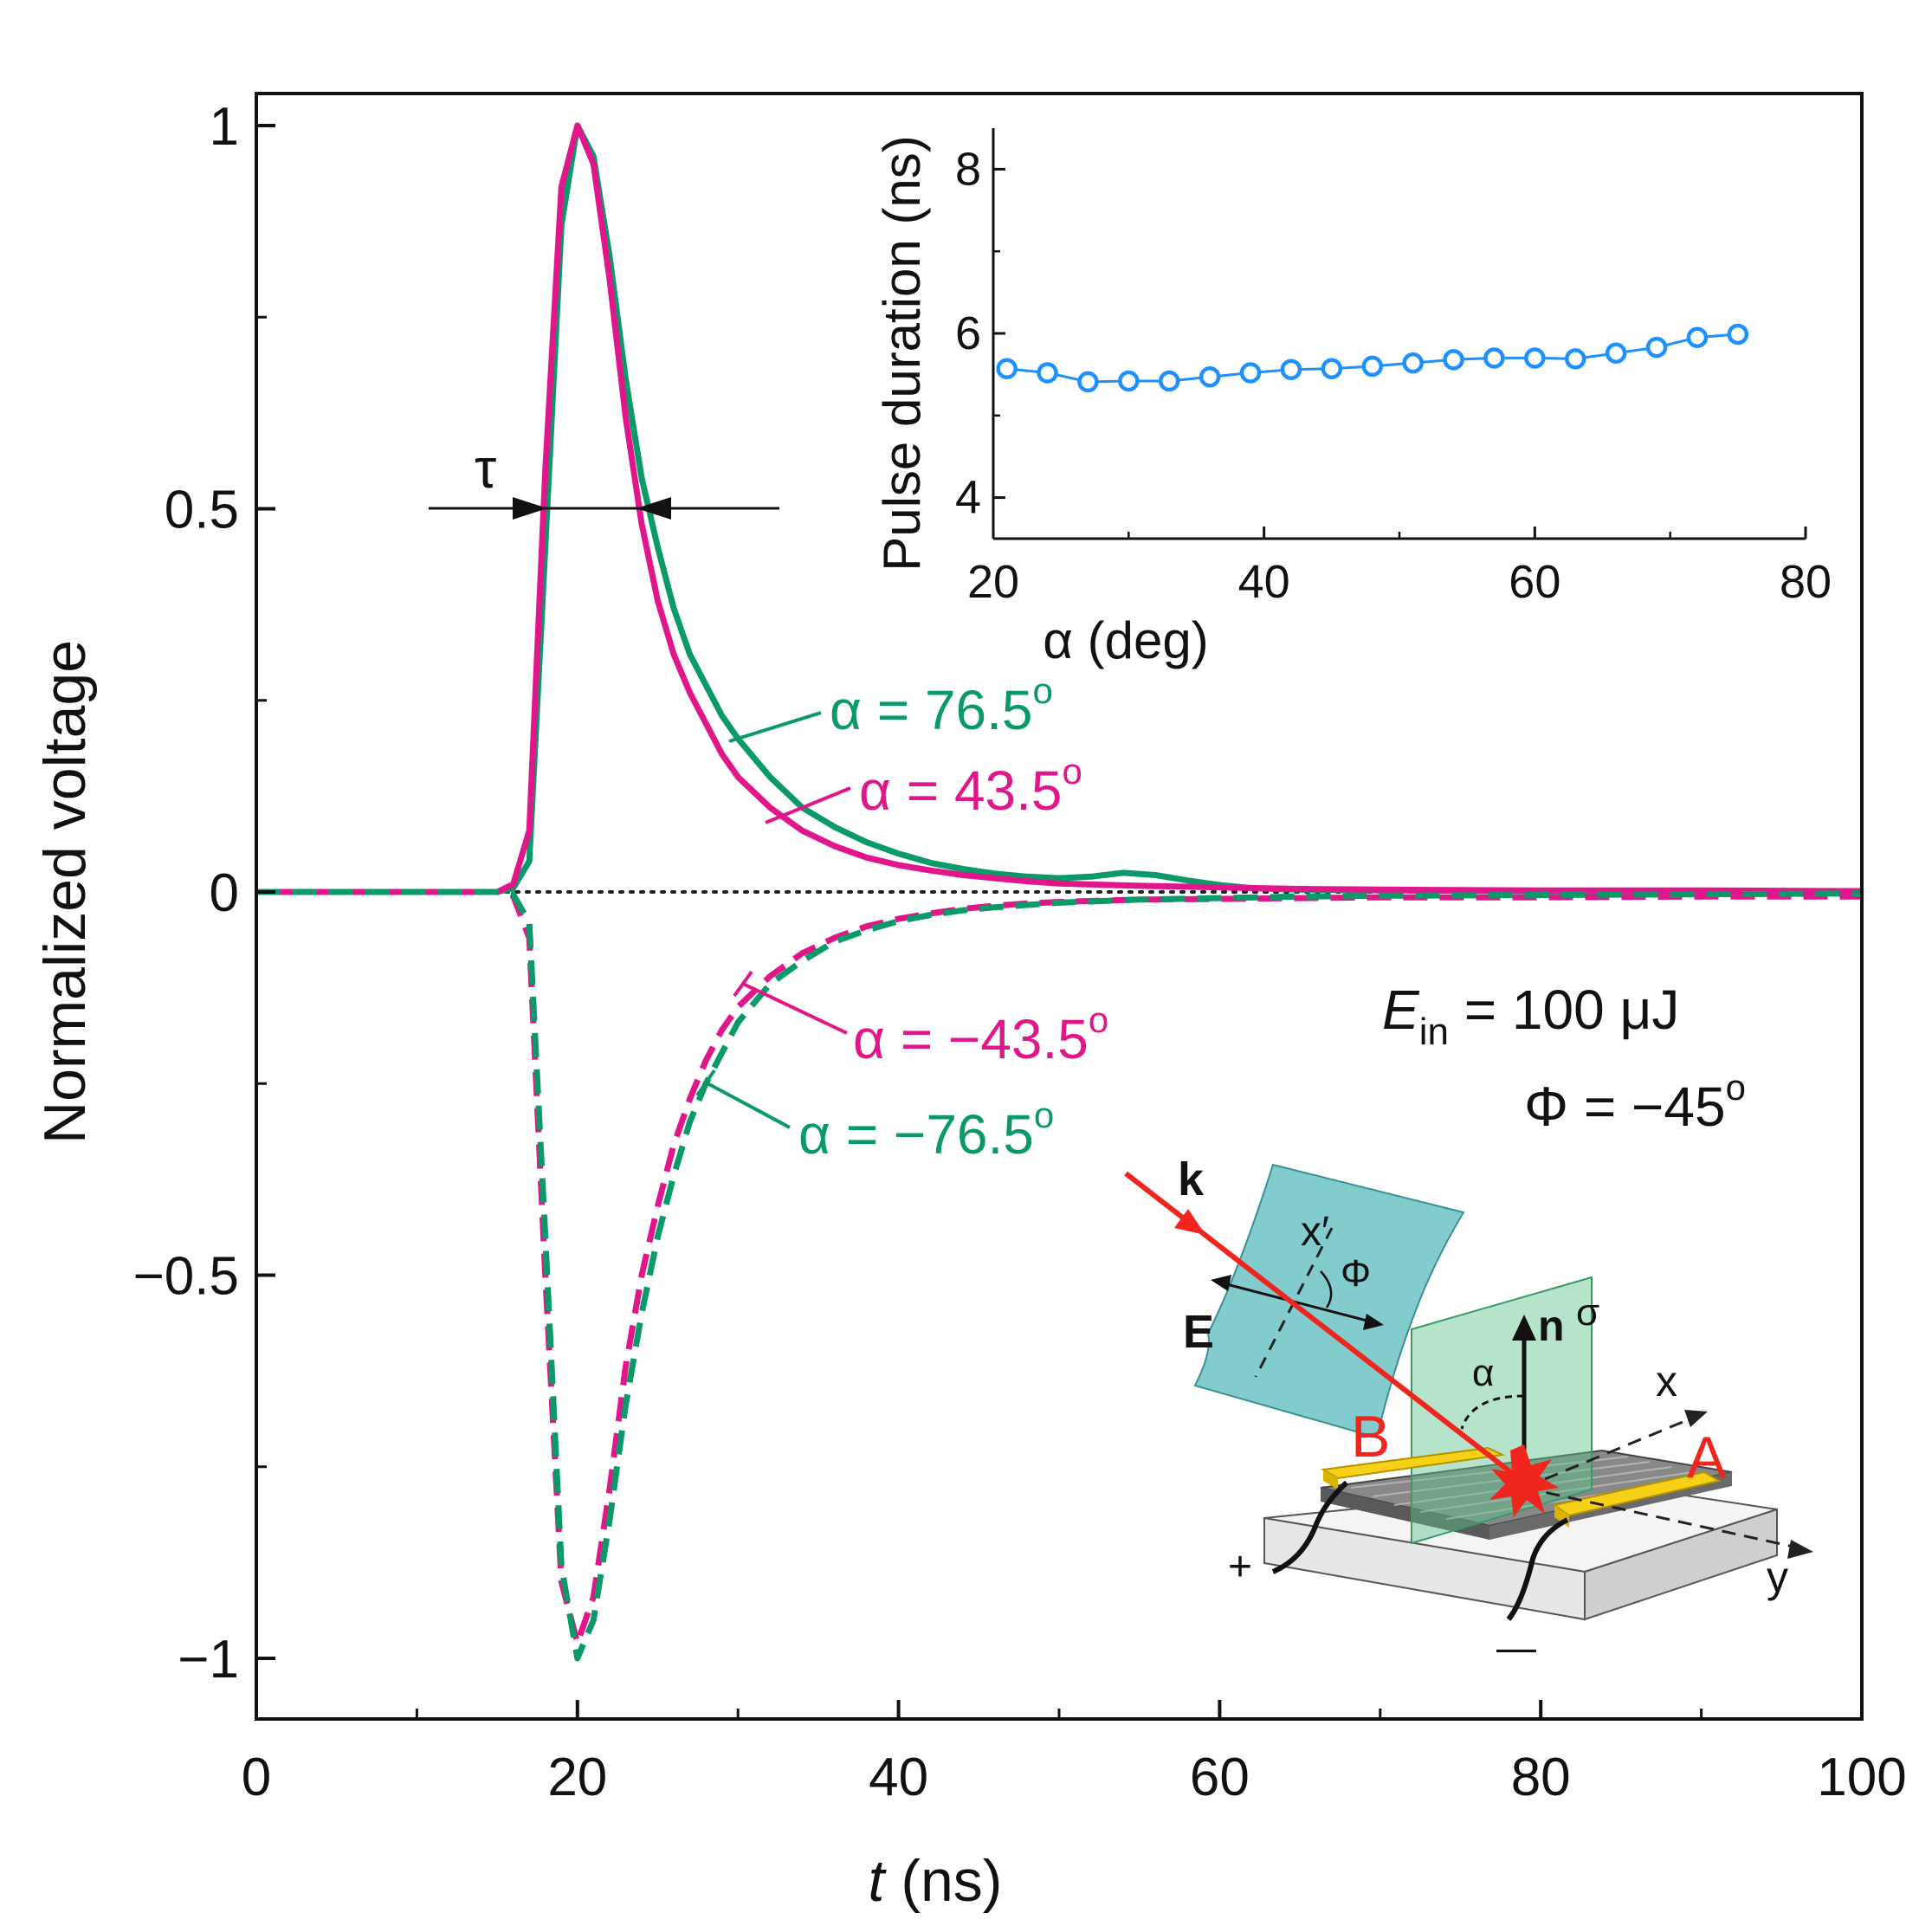 The width and height of the screenshot is (1919, 1932). Describe the element at coordinates (1330, 1479) in the screenshot. I see `electrode-b-front` at that location.